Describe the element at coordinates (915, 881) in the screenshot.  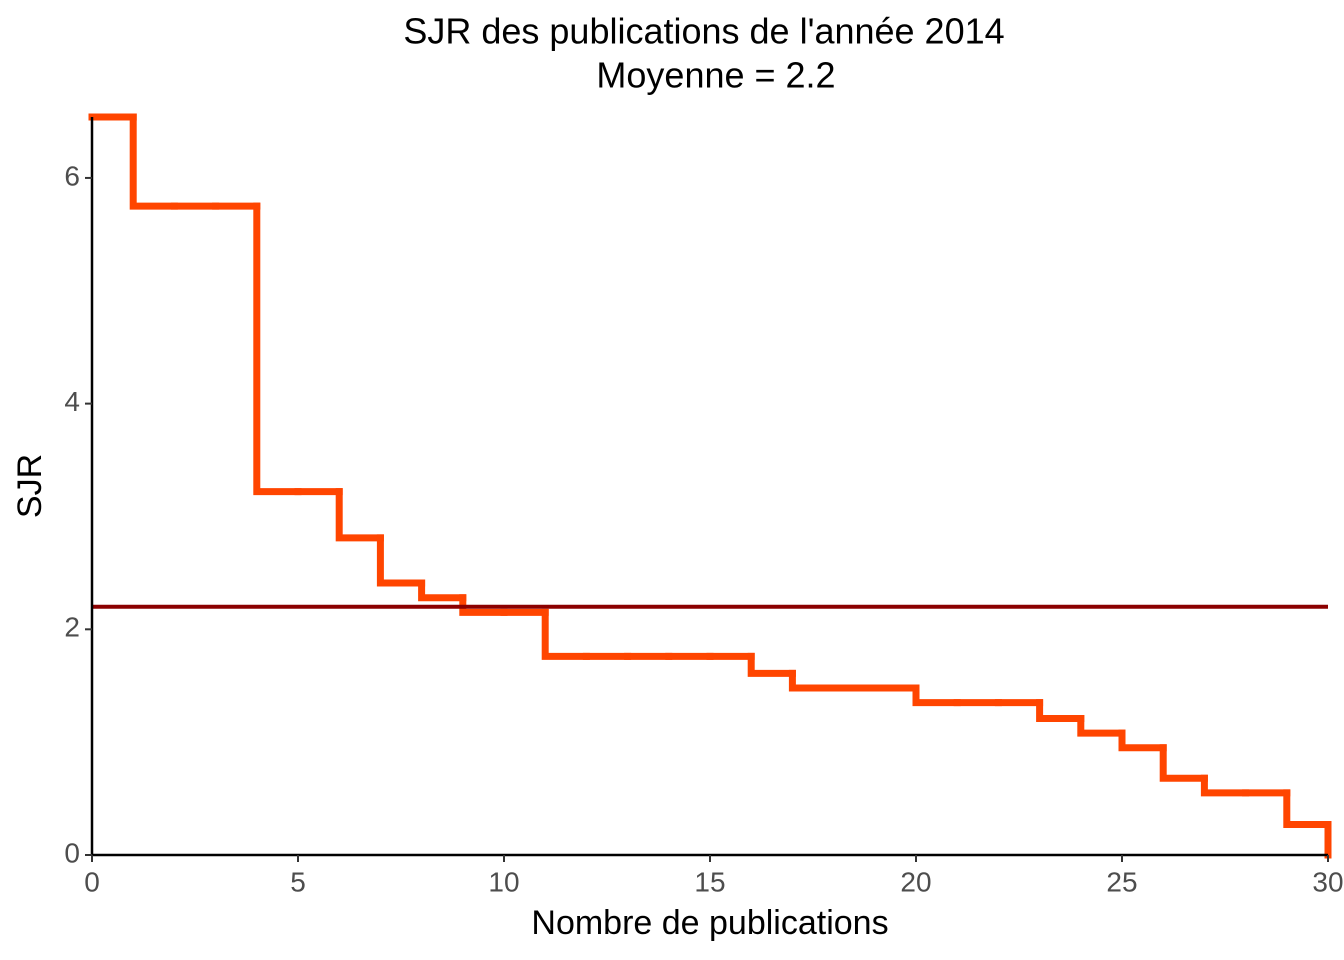
I see `x-tick-label: 20` at that location.